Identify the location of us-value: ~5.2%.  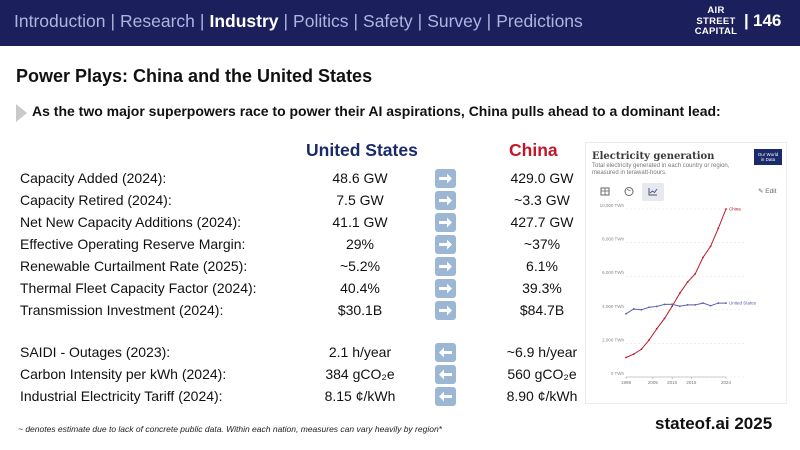
(360, 266).